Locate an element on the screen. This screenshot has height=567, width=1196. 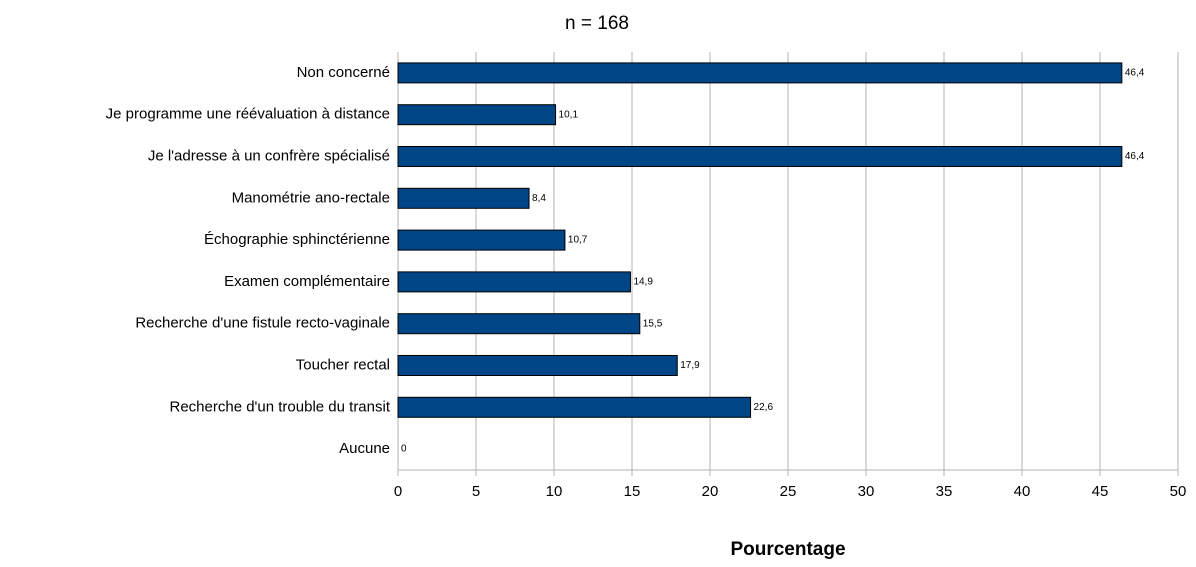
value-label: 17,9 is located at coordinates (690, 365).